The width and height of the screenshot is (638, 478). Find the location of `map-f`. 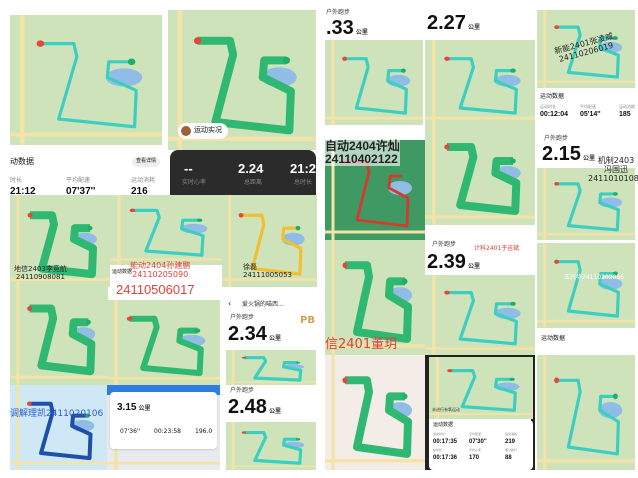

map-f is located at coordinates (60, 241).